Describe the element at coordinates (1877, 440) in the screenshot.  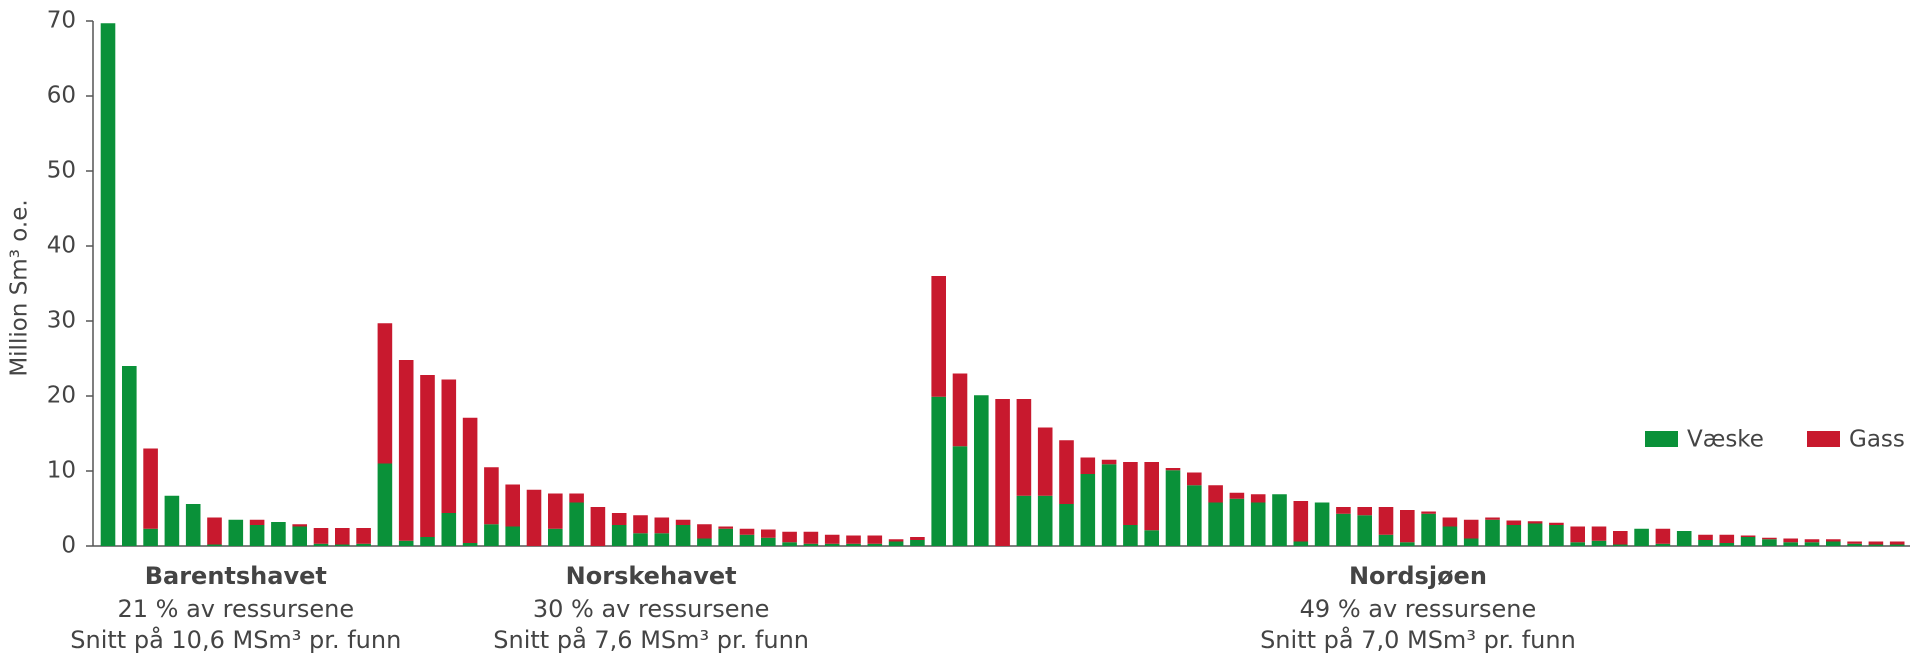
I see `legend-label: Gass` at that location.